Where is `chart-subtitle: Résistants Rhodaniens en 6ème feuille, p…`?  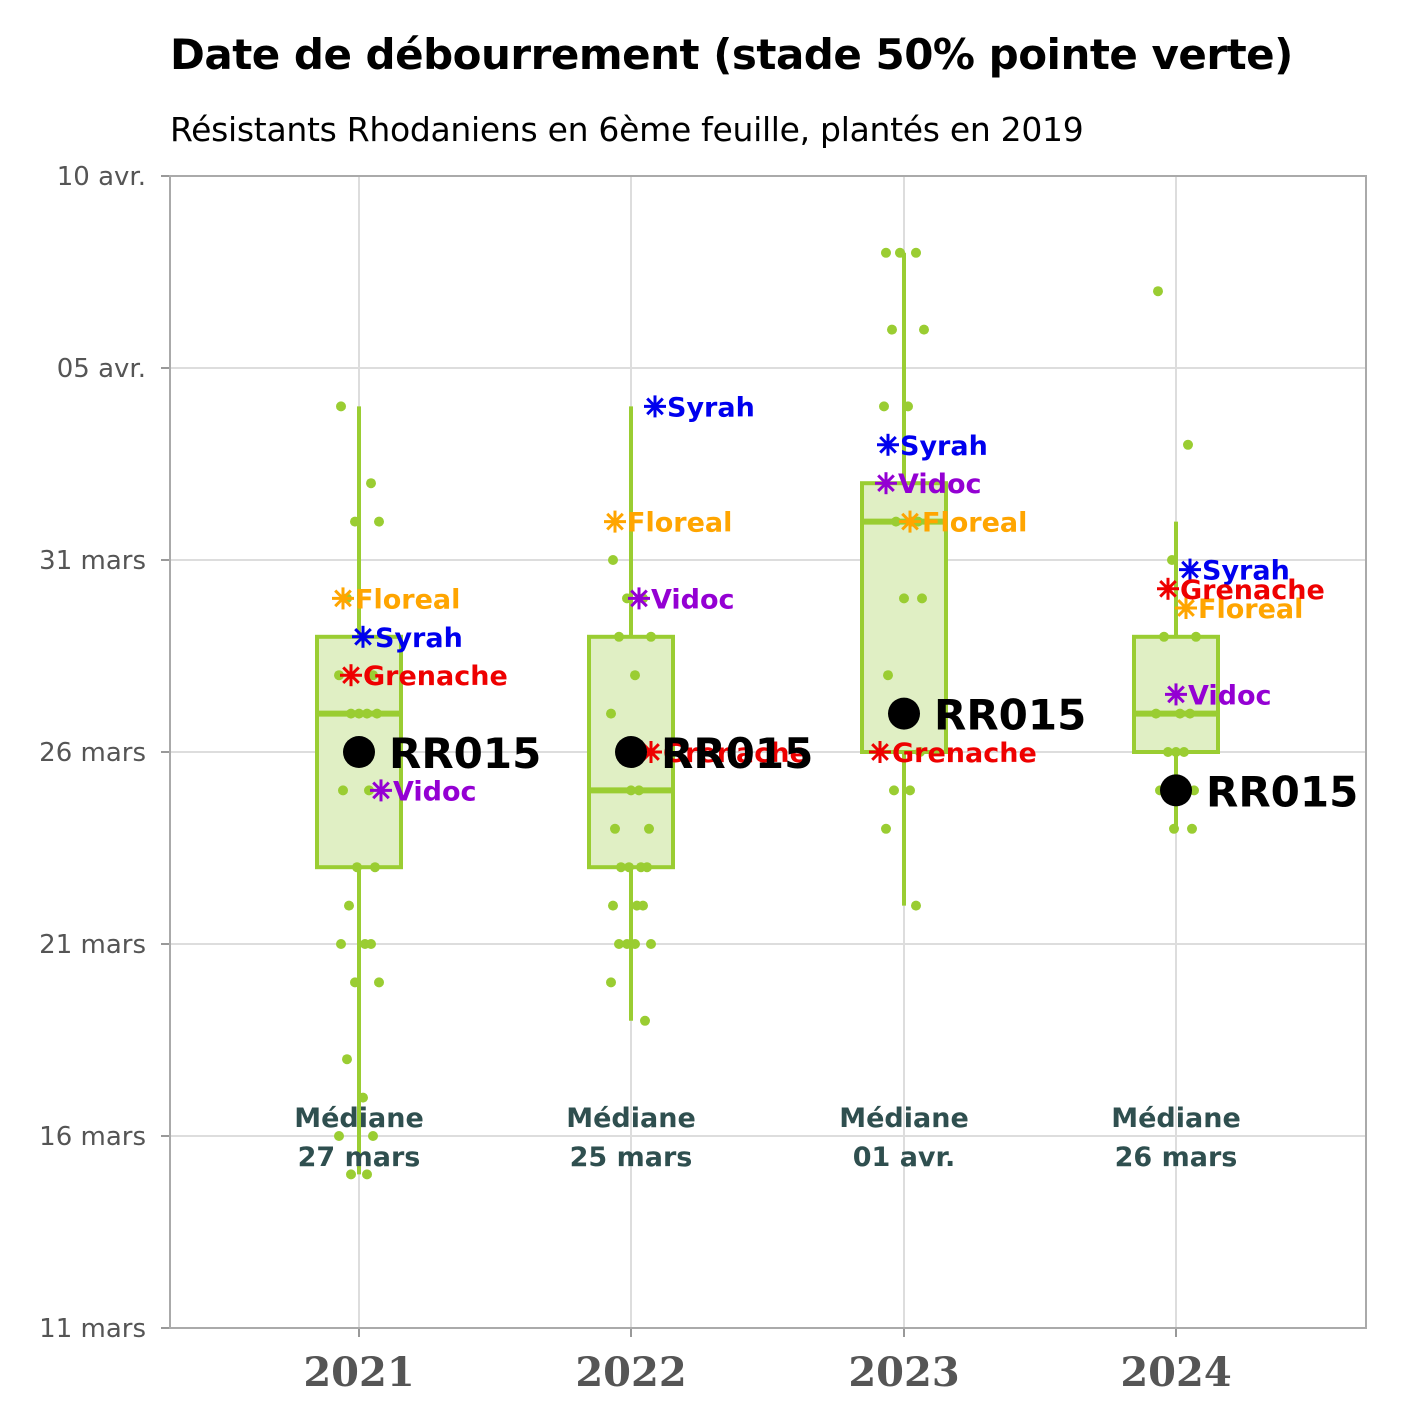 chart-subtitle: Résistants Rhodaniens en 6ème feuille, p… is located at coordinates (627, 129).